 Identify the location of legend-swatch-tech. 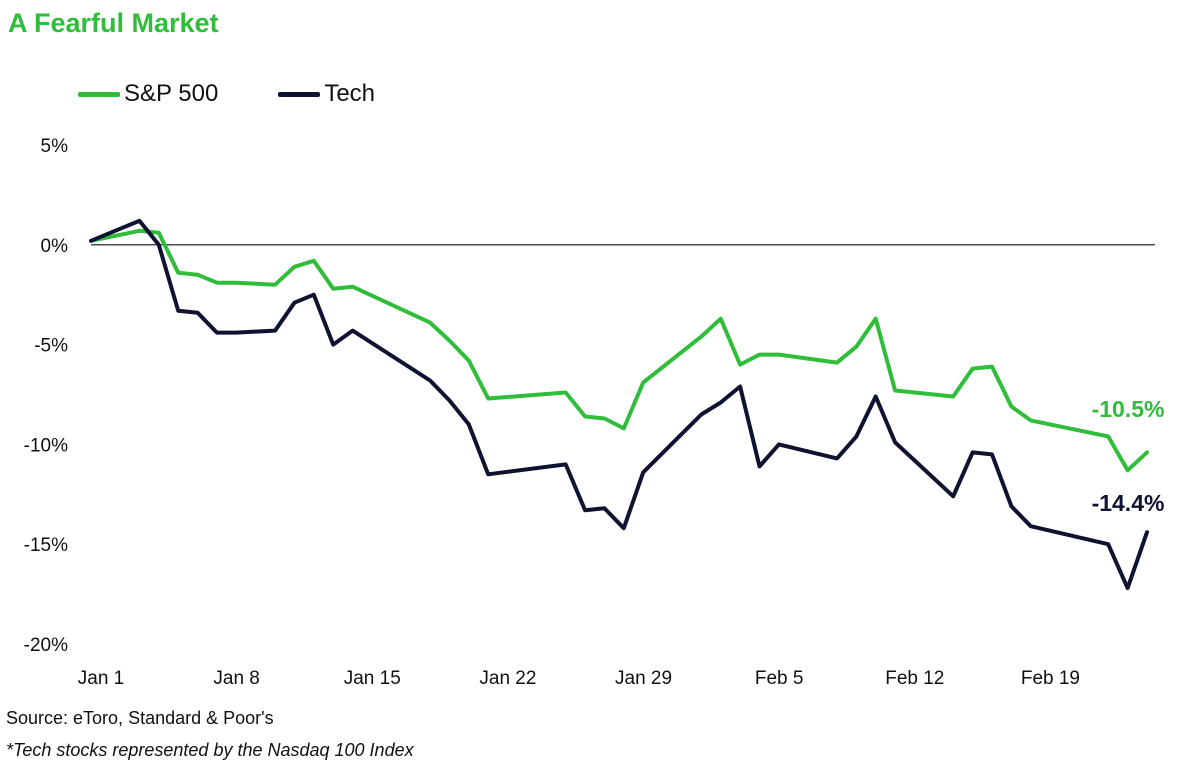
(299, 94).